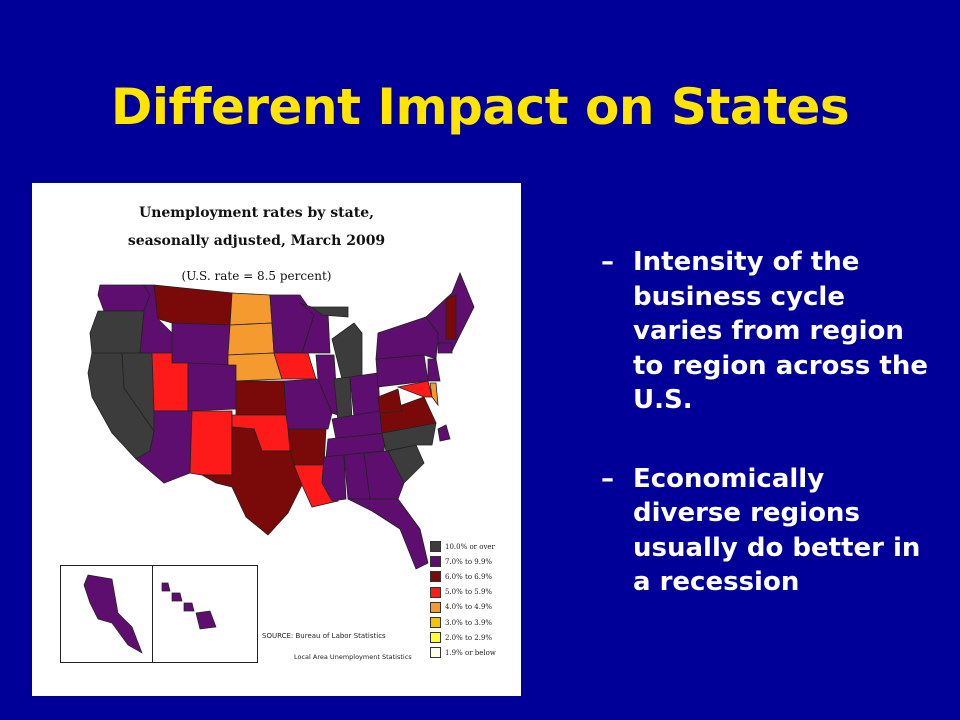  What do you see at coordinates (353, 657) in the screenshot?
I see `source-line2: Local Area Unemployment Statistics` at bounding box center [353, 657].